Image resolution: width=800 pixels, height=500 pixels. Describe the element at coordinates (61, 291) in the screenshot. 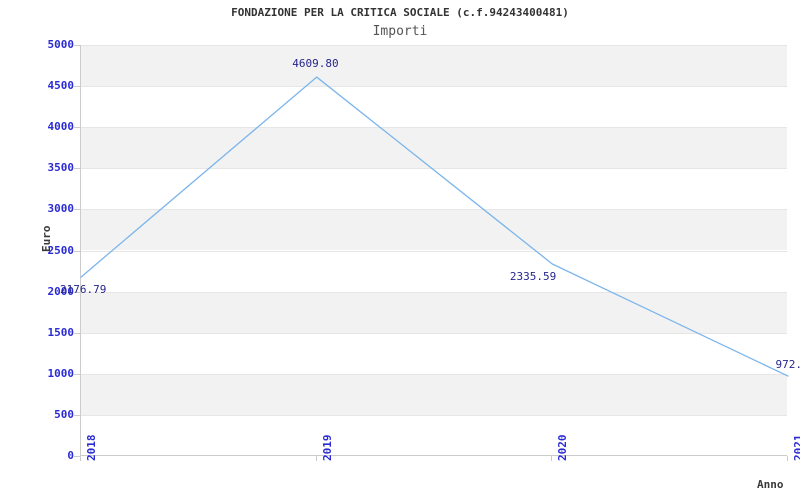

I see `y-axis-tick-label: 2000` at that location.